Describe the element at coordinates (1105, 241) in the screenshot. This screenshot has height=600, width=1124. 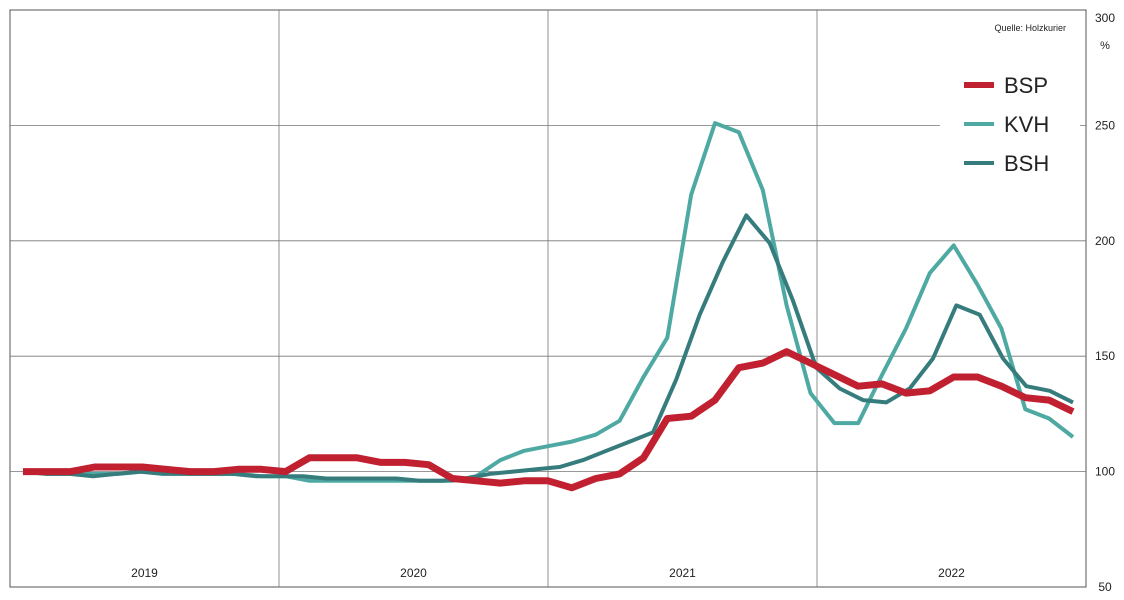
I see `y-tick-label: 200` at that location.